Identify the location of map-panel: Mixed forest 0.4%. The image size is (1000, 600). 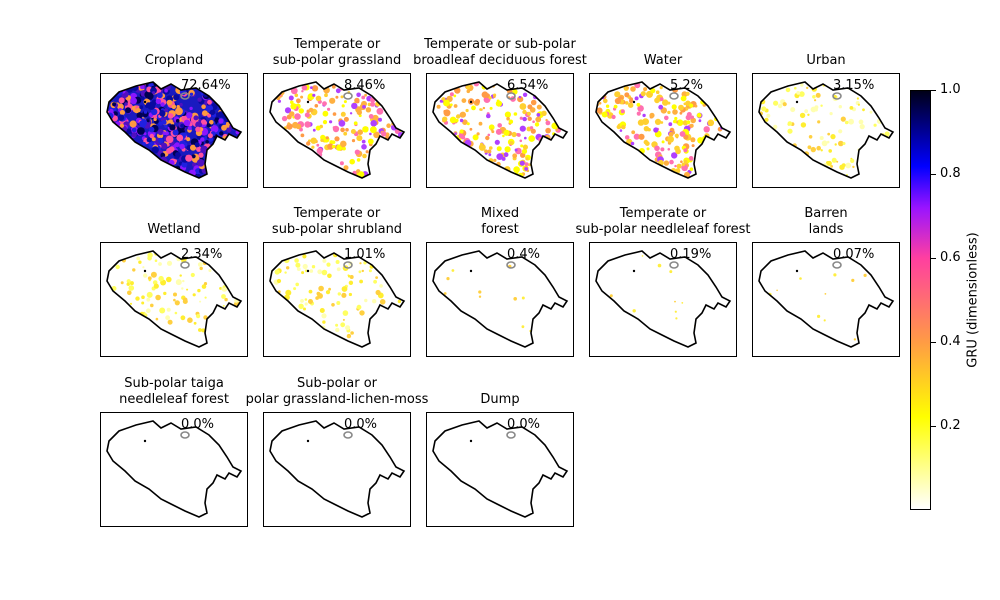
(500, 281).